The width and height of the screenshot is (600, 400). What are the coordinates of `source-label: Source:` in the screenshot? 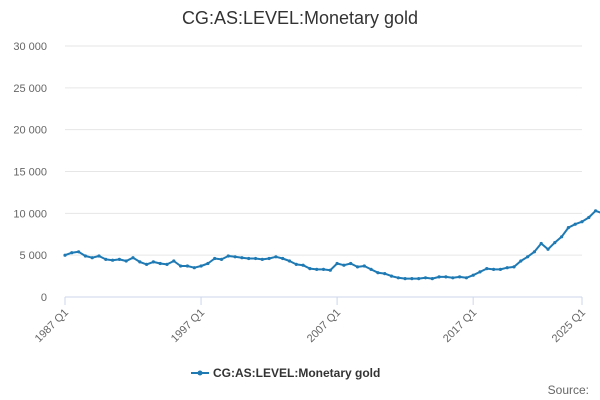 It's located at (568, 390).